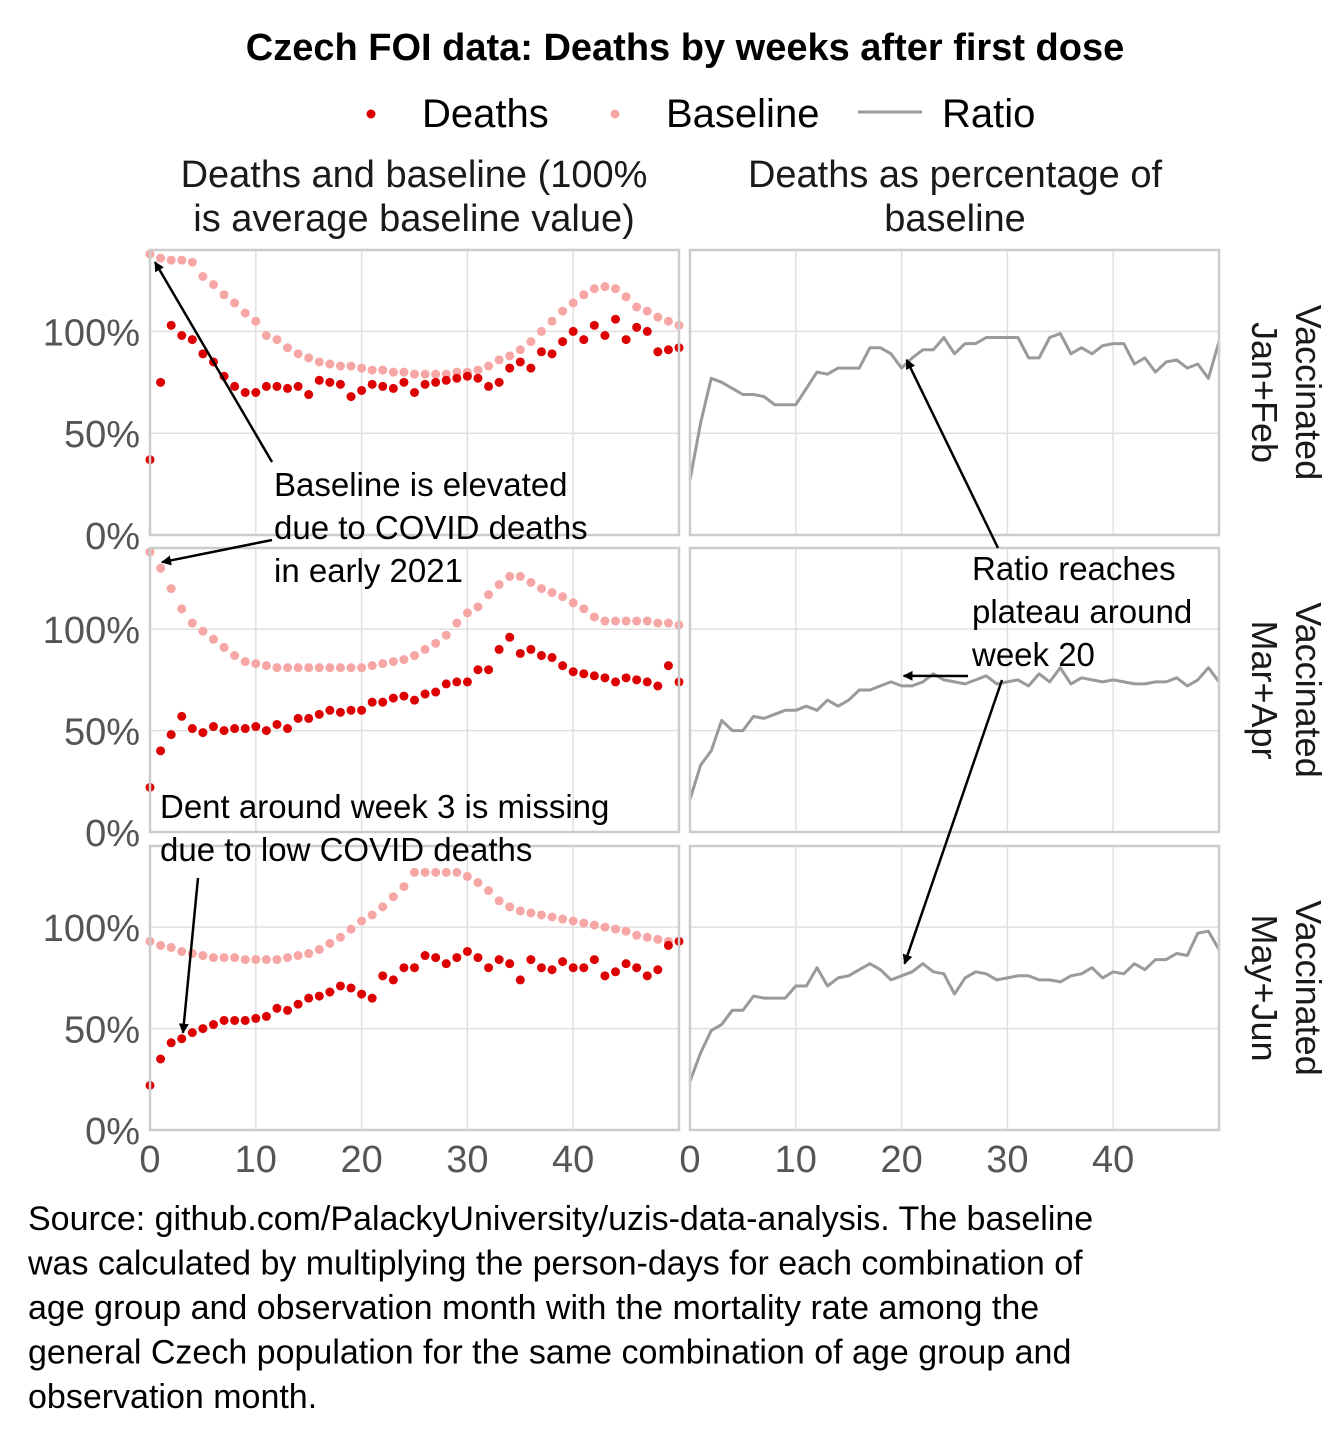 This screenshot has height=1439, width=1343. I want to click on x-tick-label: 40, so click(1113, 1160).